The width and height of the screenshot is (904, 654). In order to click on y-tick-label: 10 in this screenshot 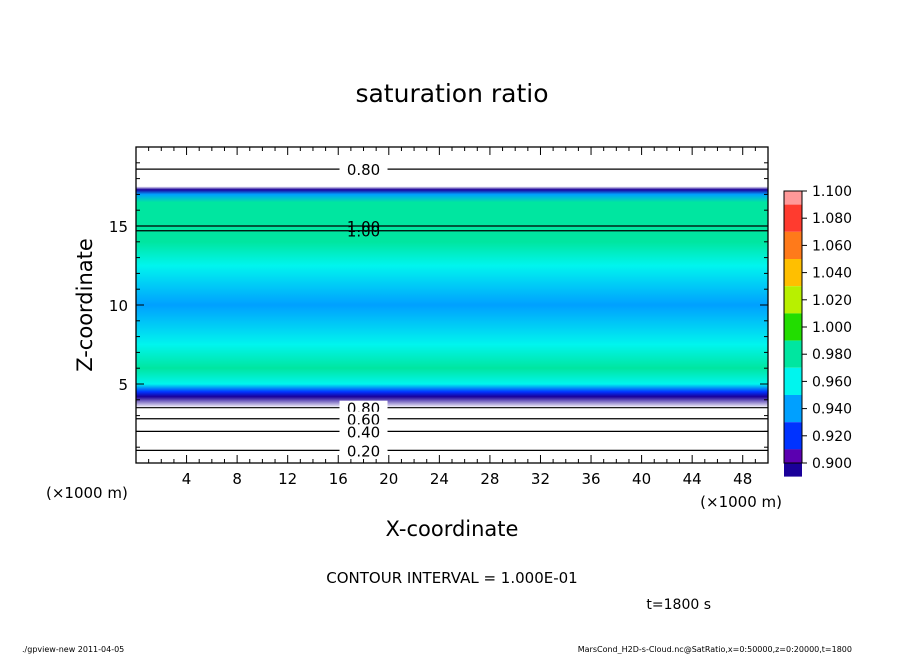, I will do `click(118, 306)`.